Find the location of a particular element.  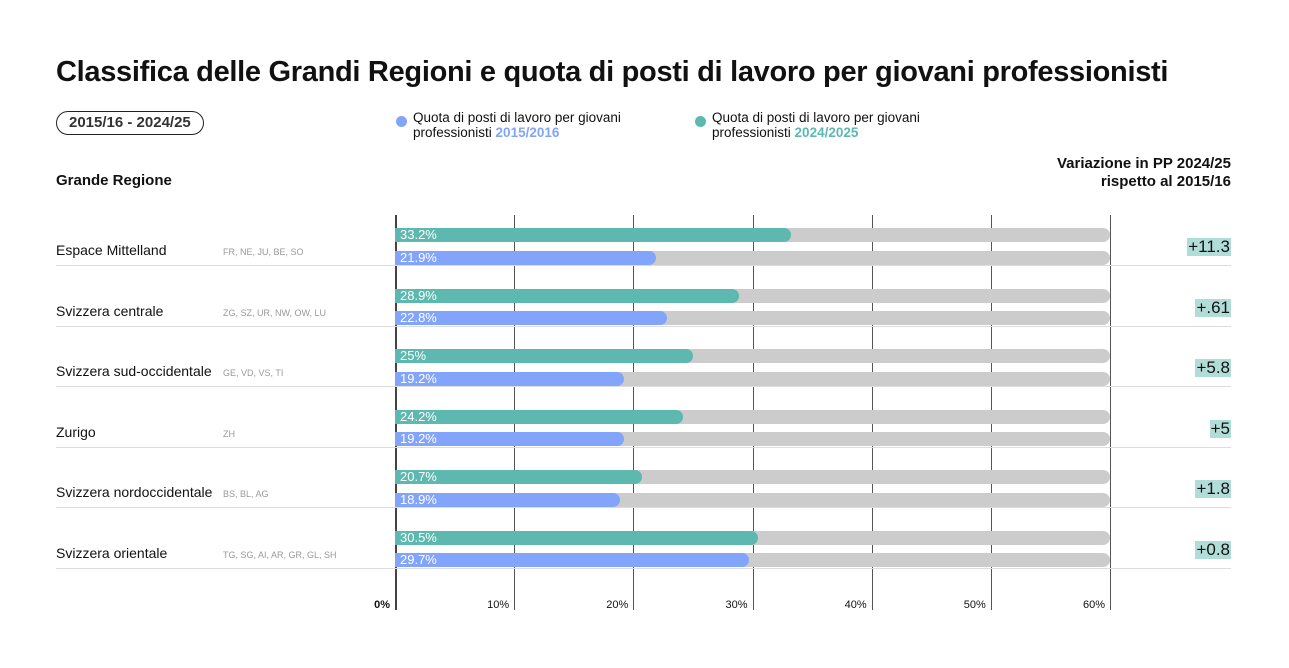

bar-value-label: 18.9% is located at coordinates (418, 499).